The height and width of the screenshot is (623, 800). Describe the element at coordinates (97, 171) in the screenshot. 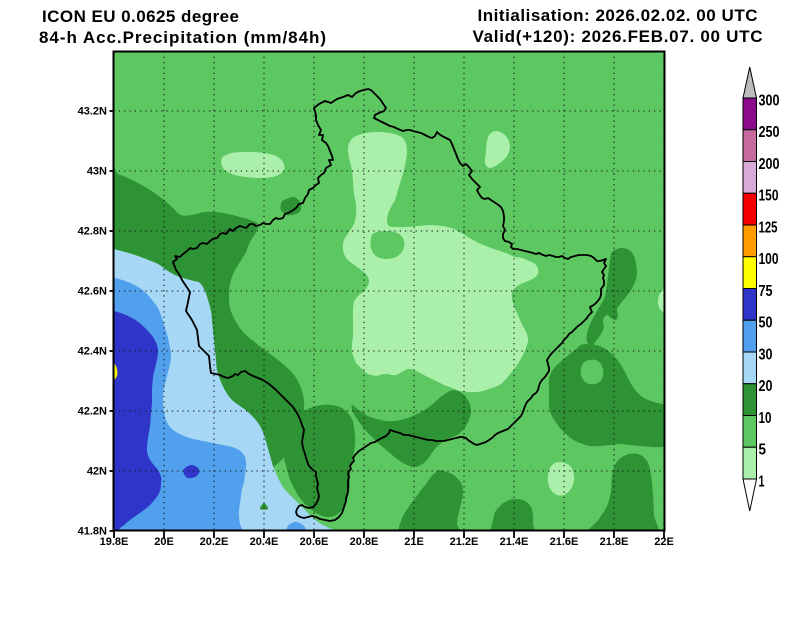

I see `svg-text: 43N` at that location.